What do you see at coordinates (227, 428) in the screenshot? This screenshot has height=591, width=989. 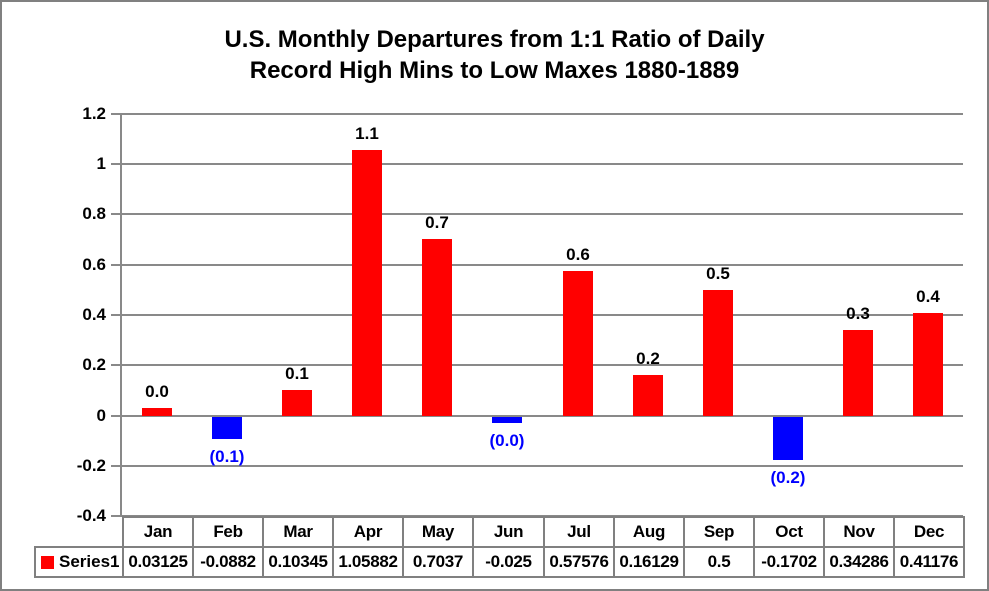 I see `bar-feb` at bounding box center [227, 428].